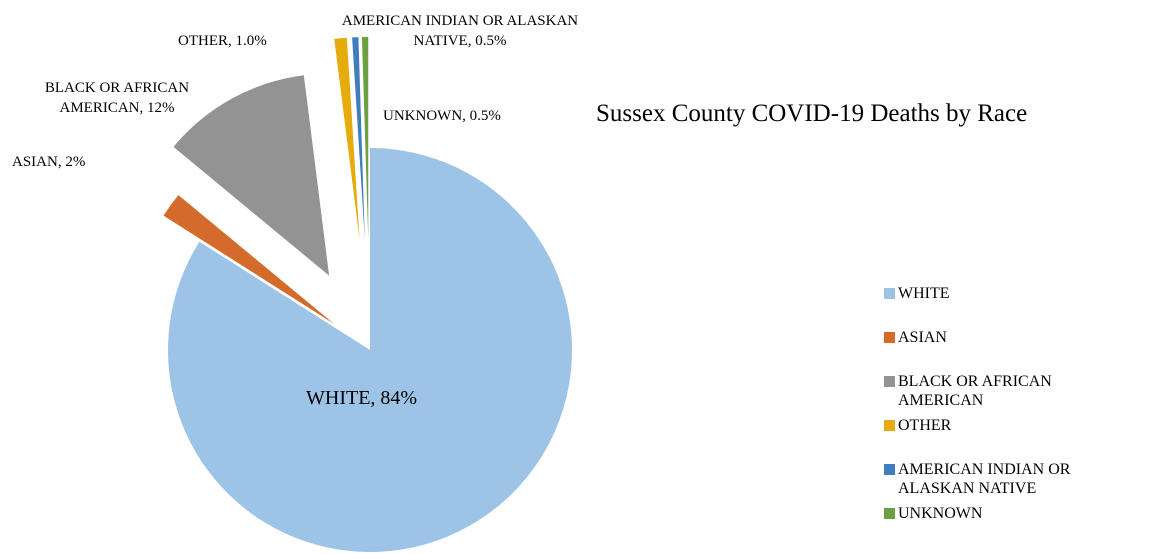 The image size is (1152, 554). What do you see at coordinates (889, 381) in the screenshot?
I see `legend-swatch-black` at bounding box center [889, 381].